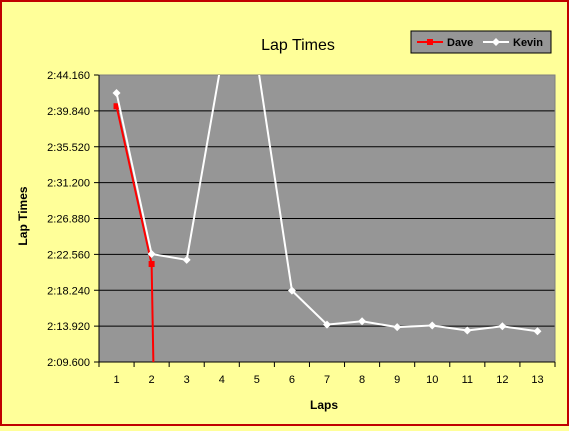  Describe the element at coordinates (430, 42) in the screenshot. I see `legend-marker-dave` at that location.